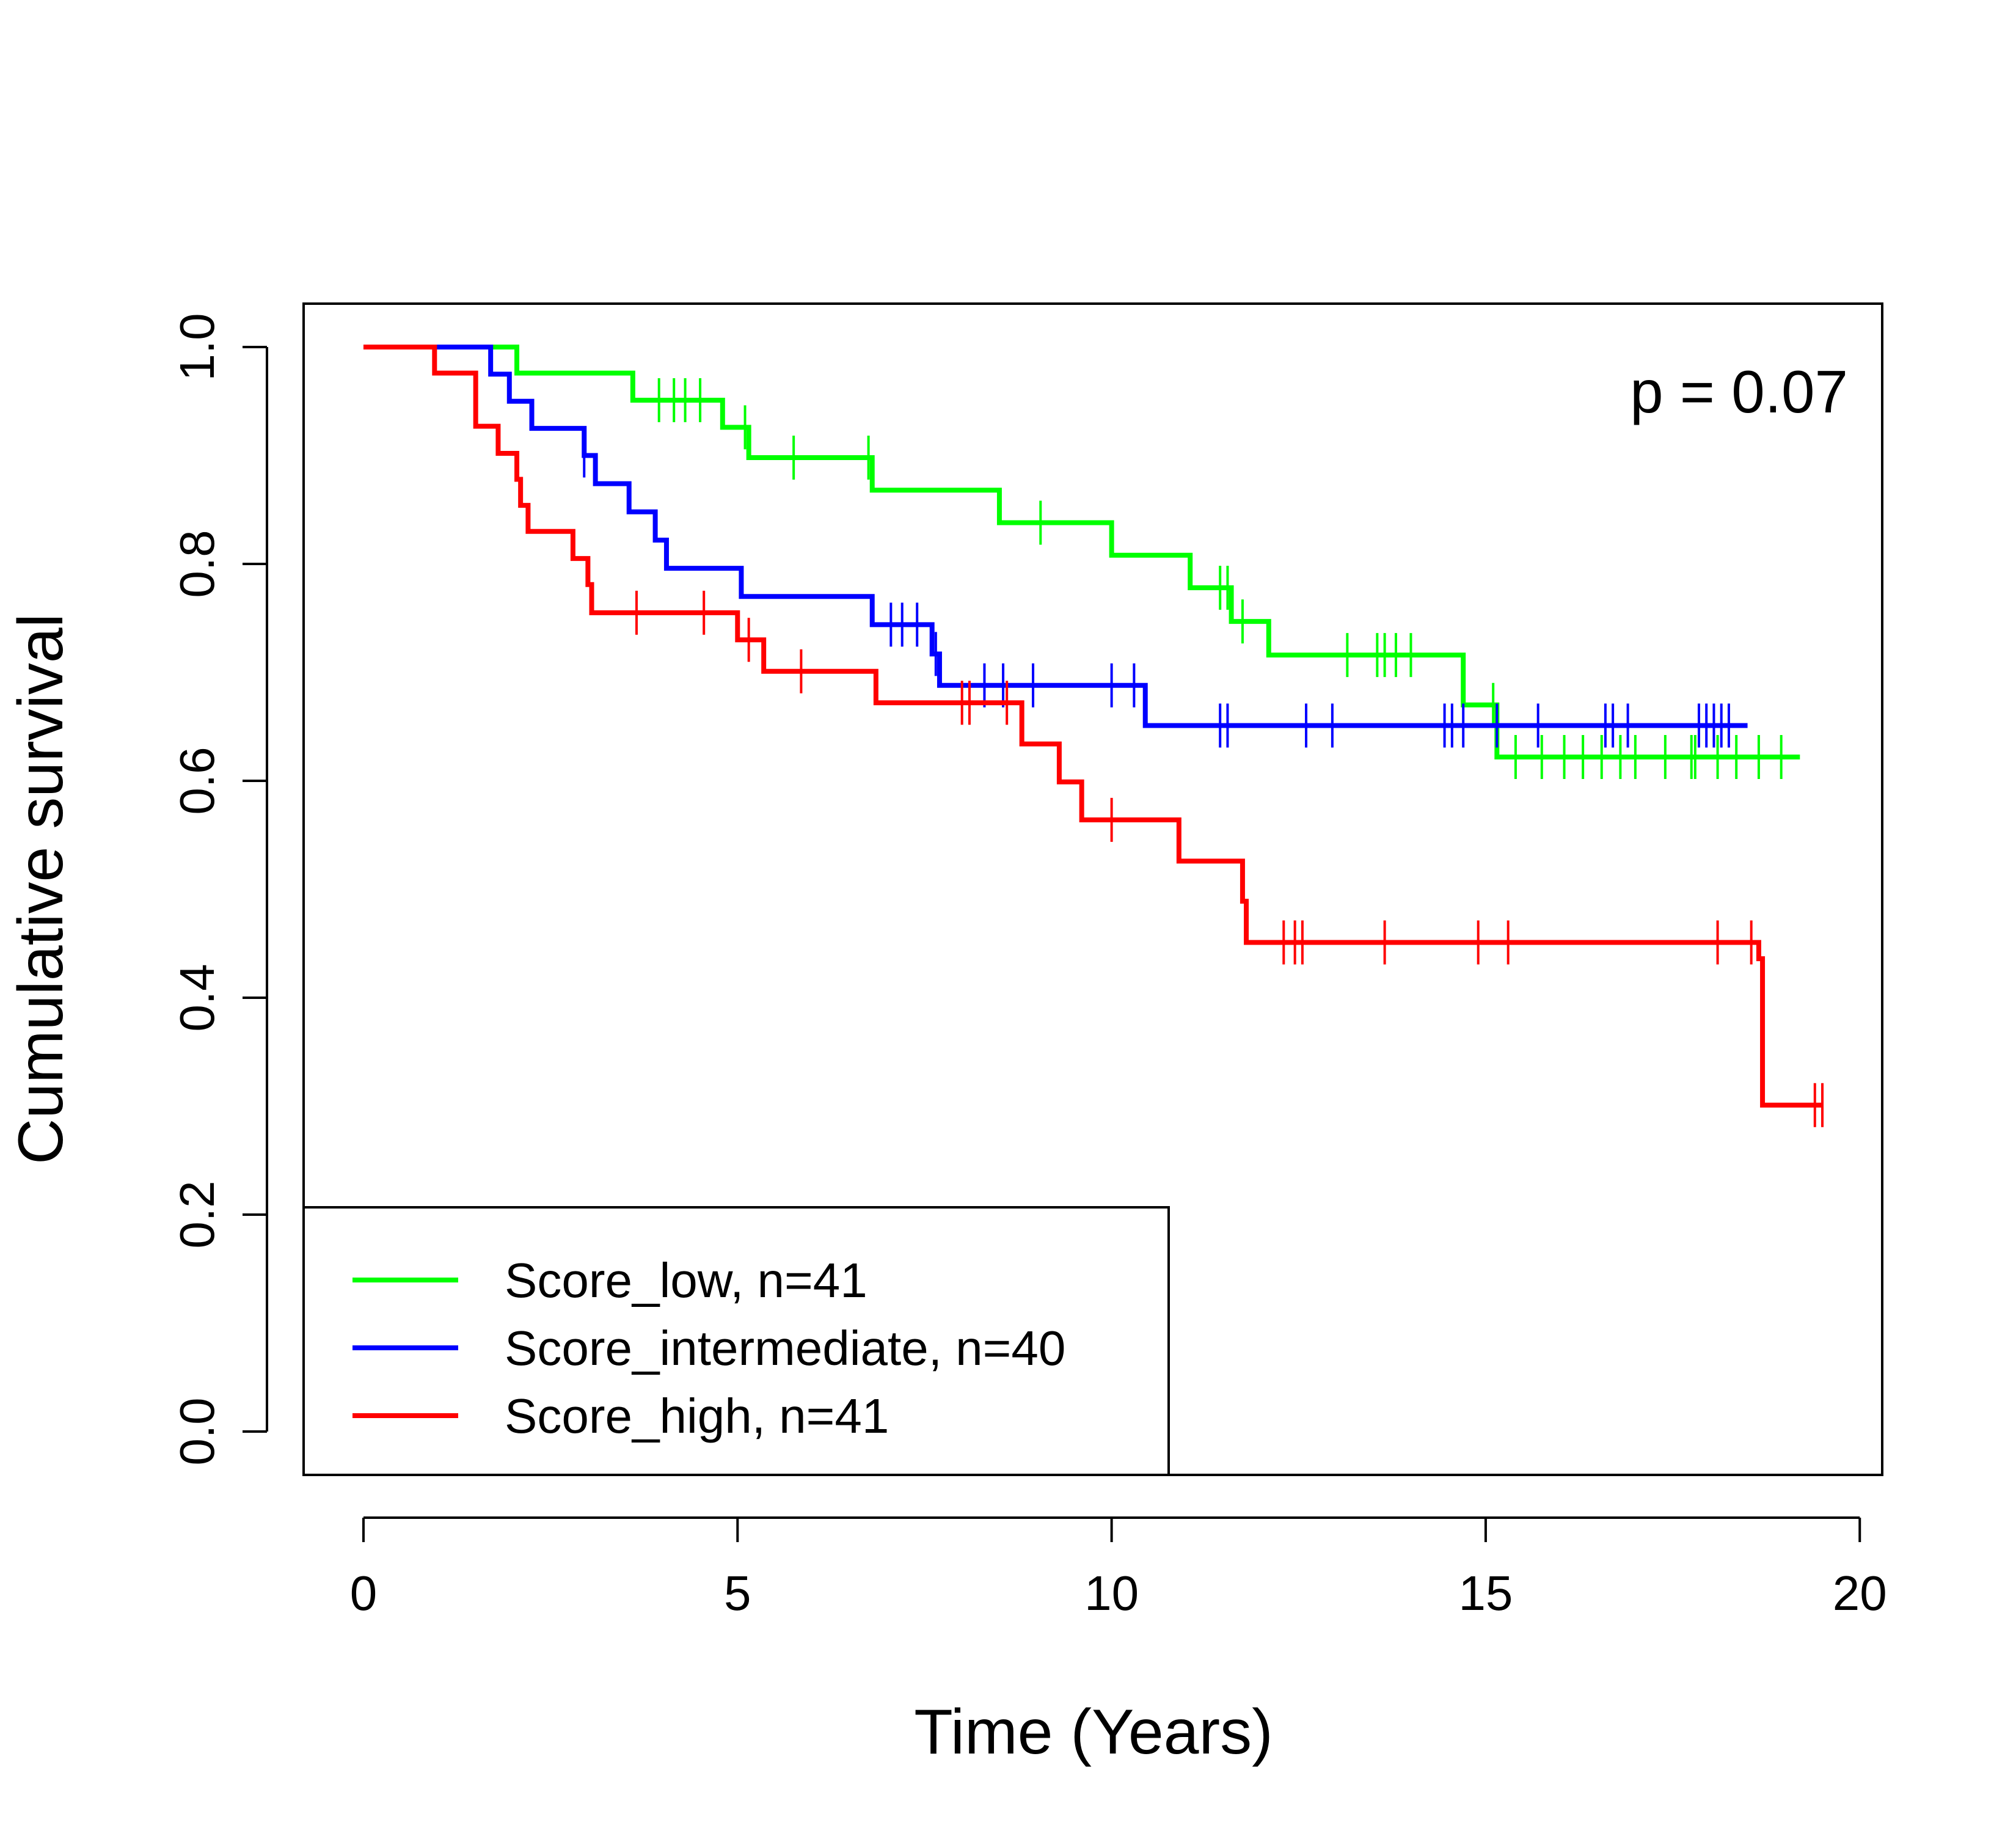 The width and height of the screenshot is (2016, 1836). Describe the element at coordinates (738, 1593) in the screenshot. I see `x-tick-label: 5` at that location.